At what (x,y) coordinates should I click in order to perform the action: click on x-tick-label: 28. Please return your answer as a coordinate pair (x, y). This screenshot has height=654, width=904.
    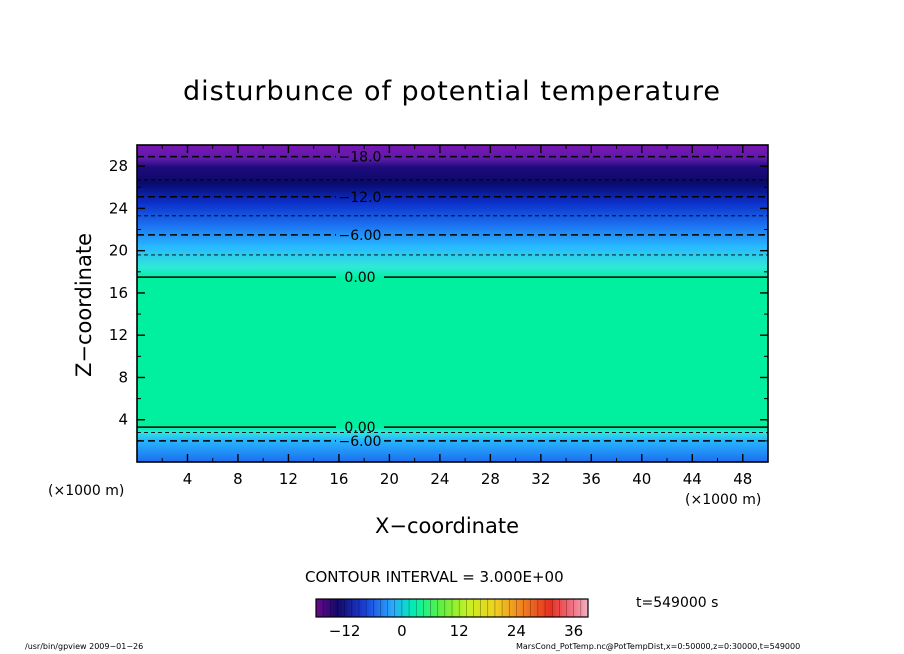
    Looking at the image, I should click on (490, 479).